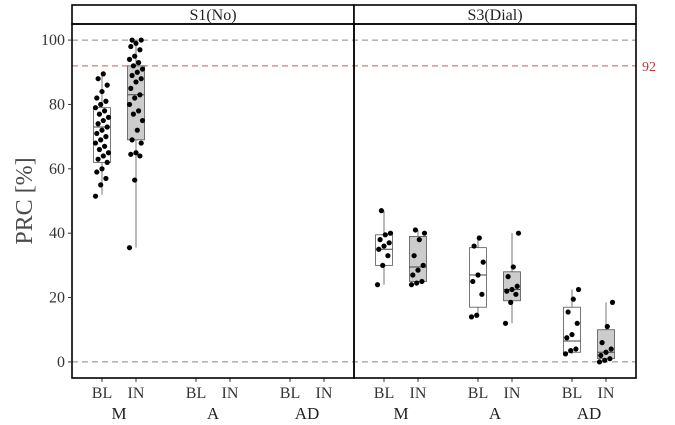 Image resolution: width=675 pixels, height=425 pixels. What do you see at coordinates (61, 362) in the screenshot?
I see `y-tick-label: 0` at bounding box center [61, 362].